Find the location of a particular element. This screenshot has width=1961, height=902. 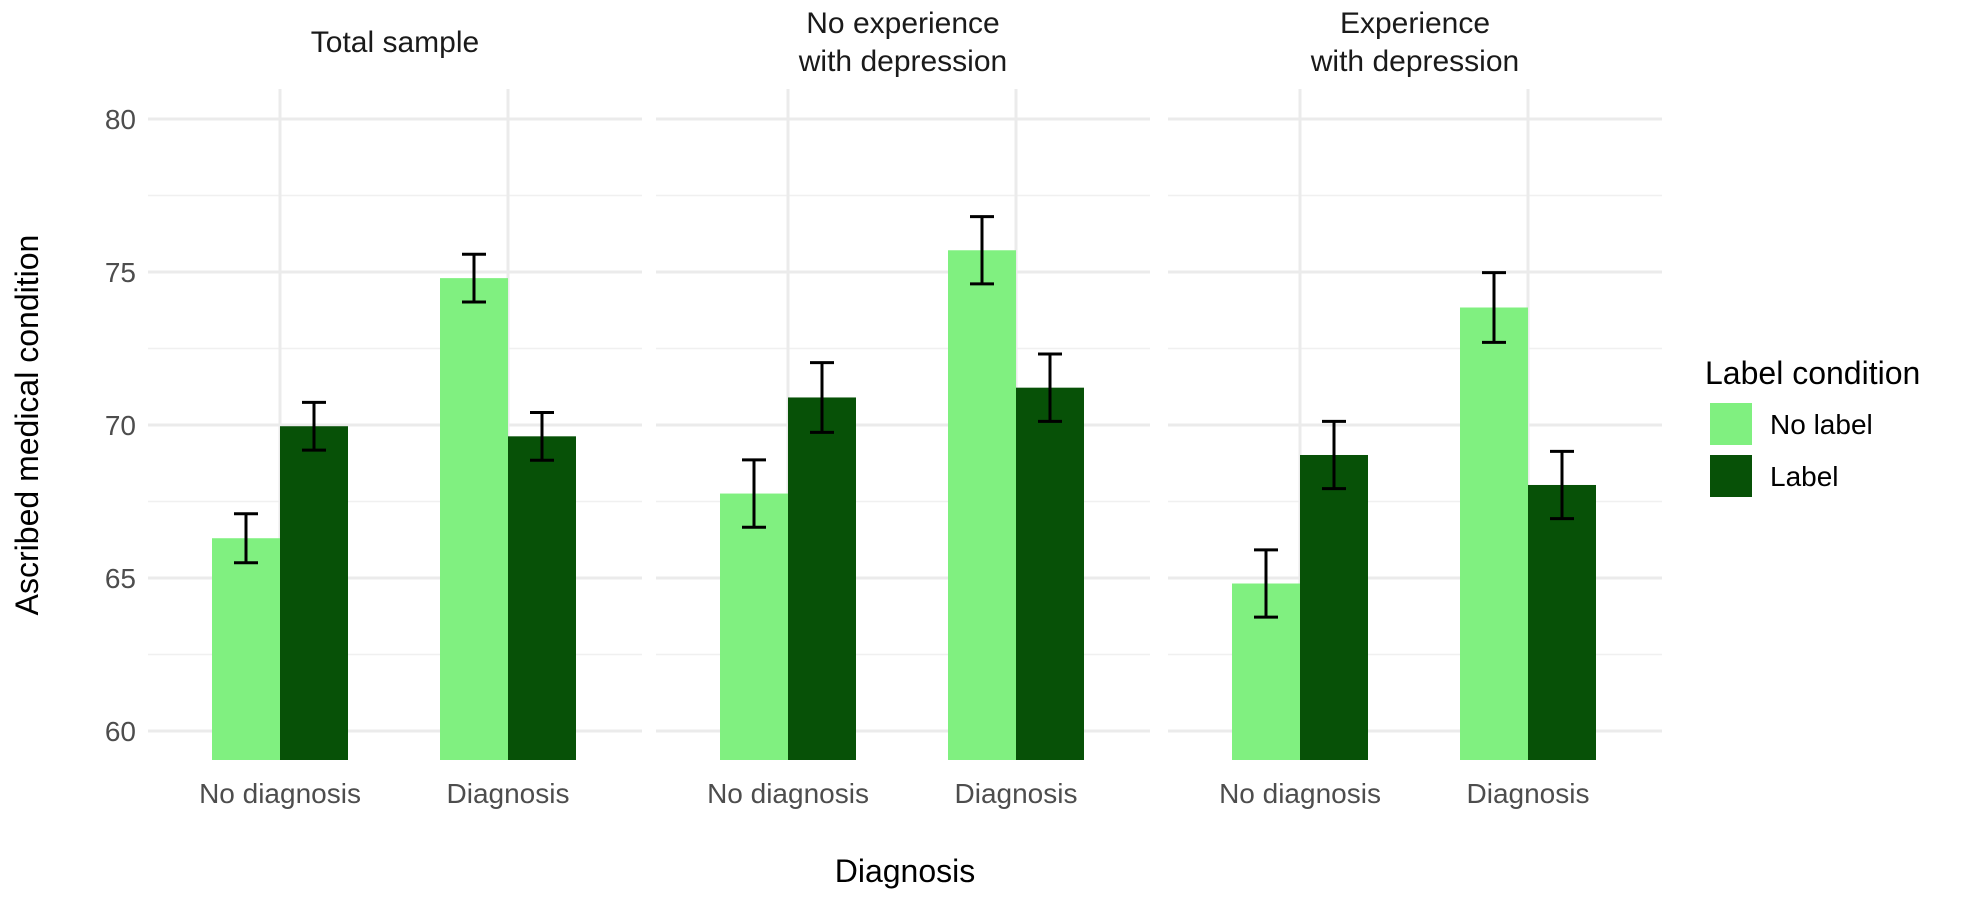

y-tick-label: 60 is located at coordinates (120, 731).